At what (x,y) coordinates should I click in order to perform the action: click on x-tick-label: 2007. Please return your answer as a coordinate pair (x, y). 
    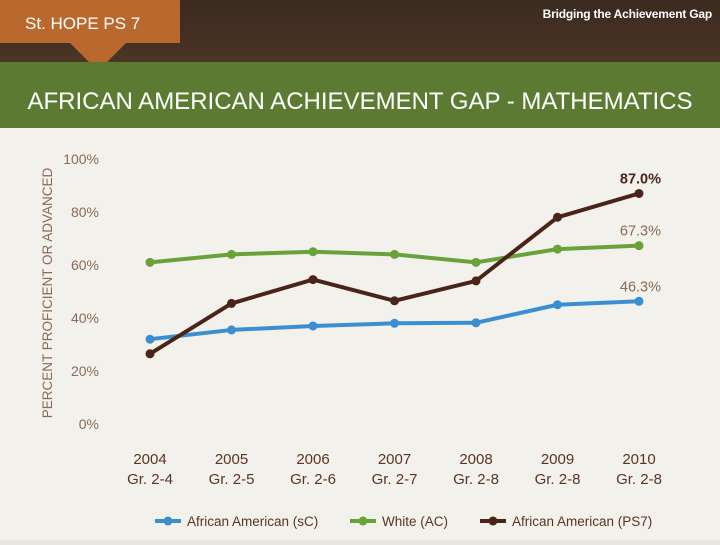
    Looking at the image, I should click on (394, 459).